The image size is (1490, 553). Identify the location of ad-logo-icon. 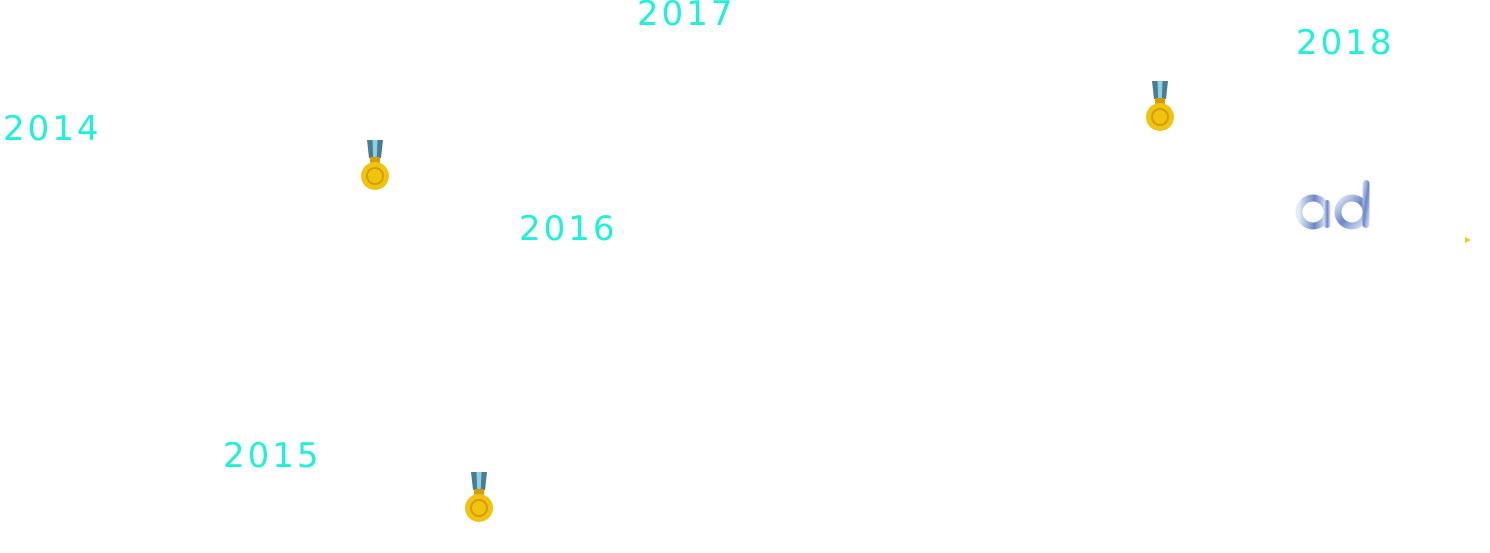
(1332, 205).